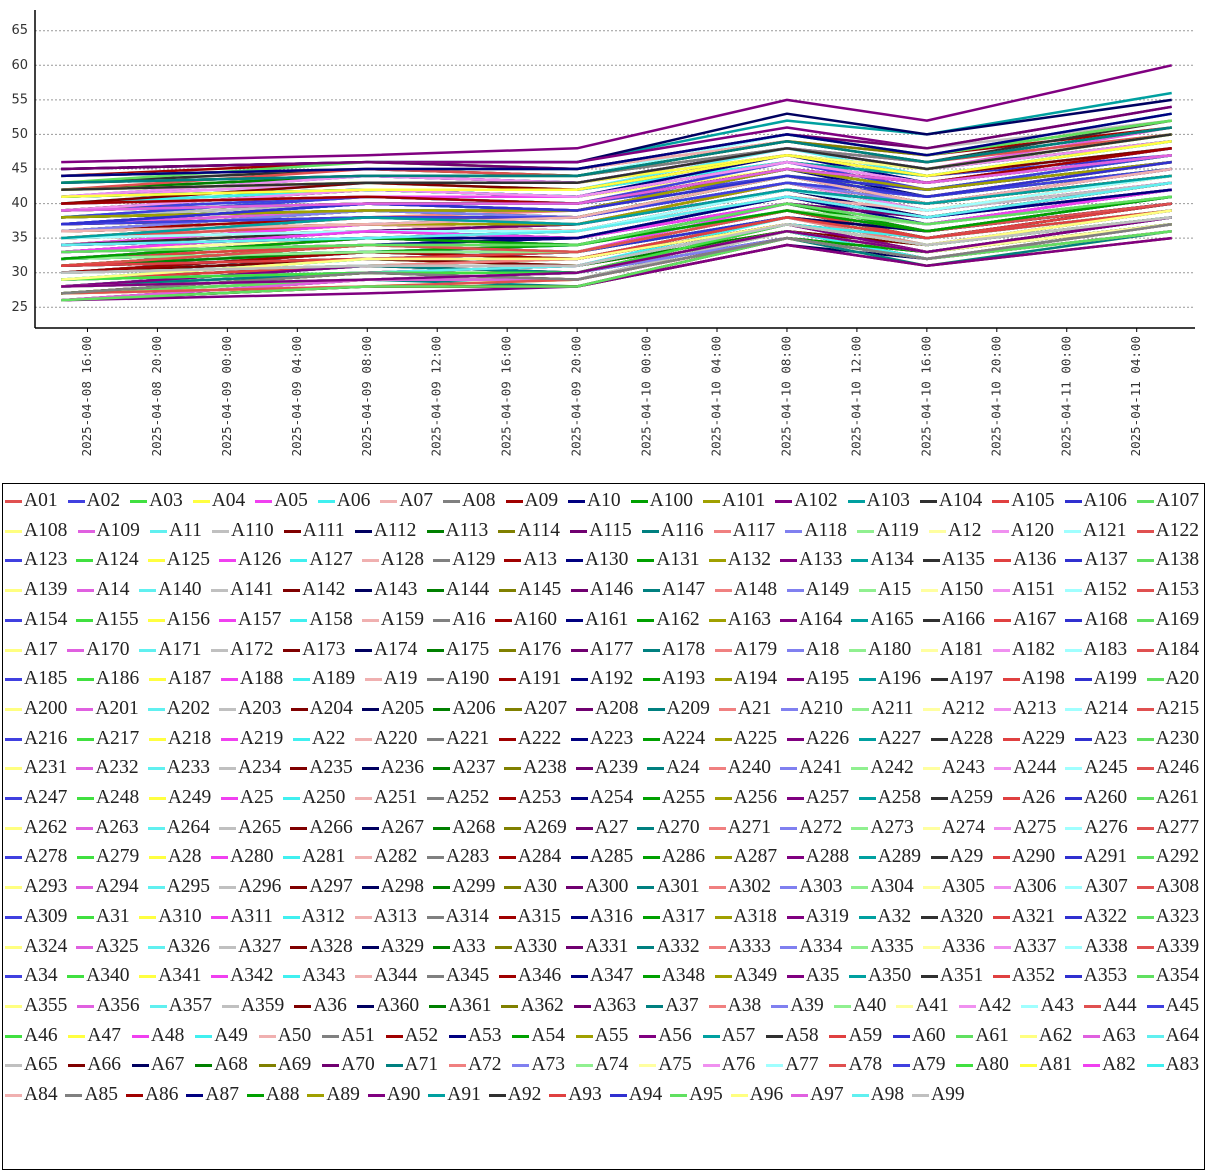  Describe the element at coordinates (806, 501) in the screenshot. I see `legend-item: A102` at that location.